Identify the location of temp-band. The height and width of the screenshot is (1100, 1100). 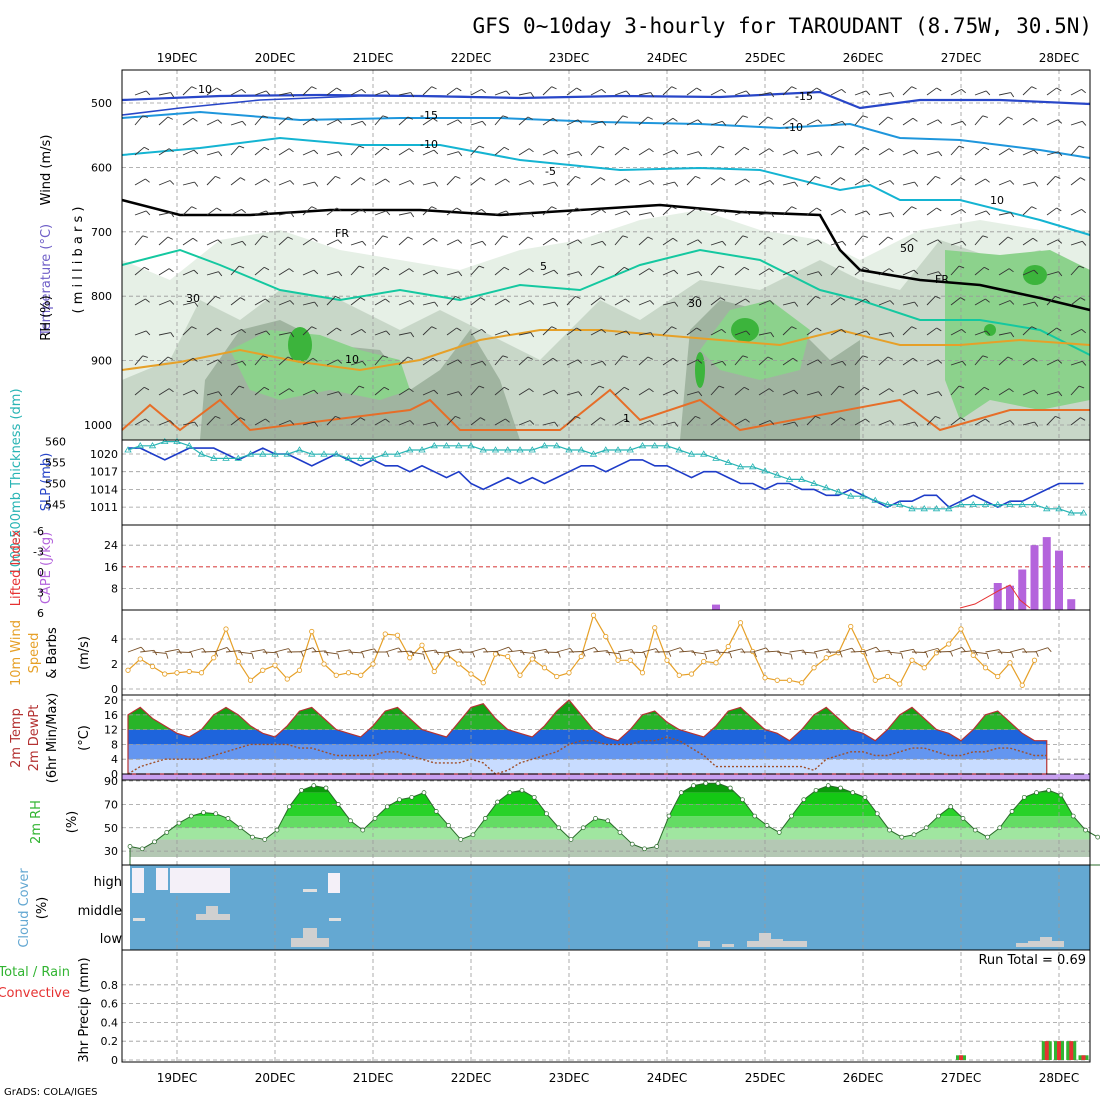
(587, 752).